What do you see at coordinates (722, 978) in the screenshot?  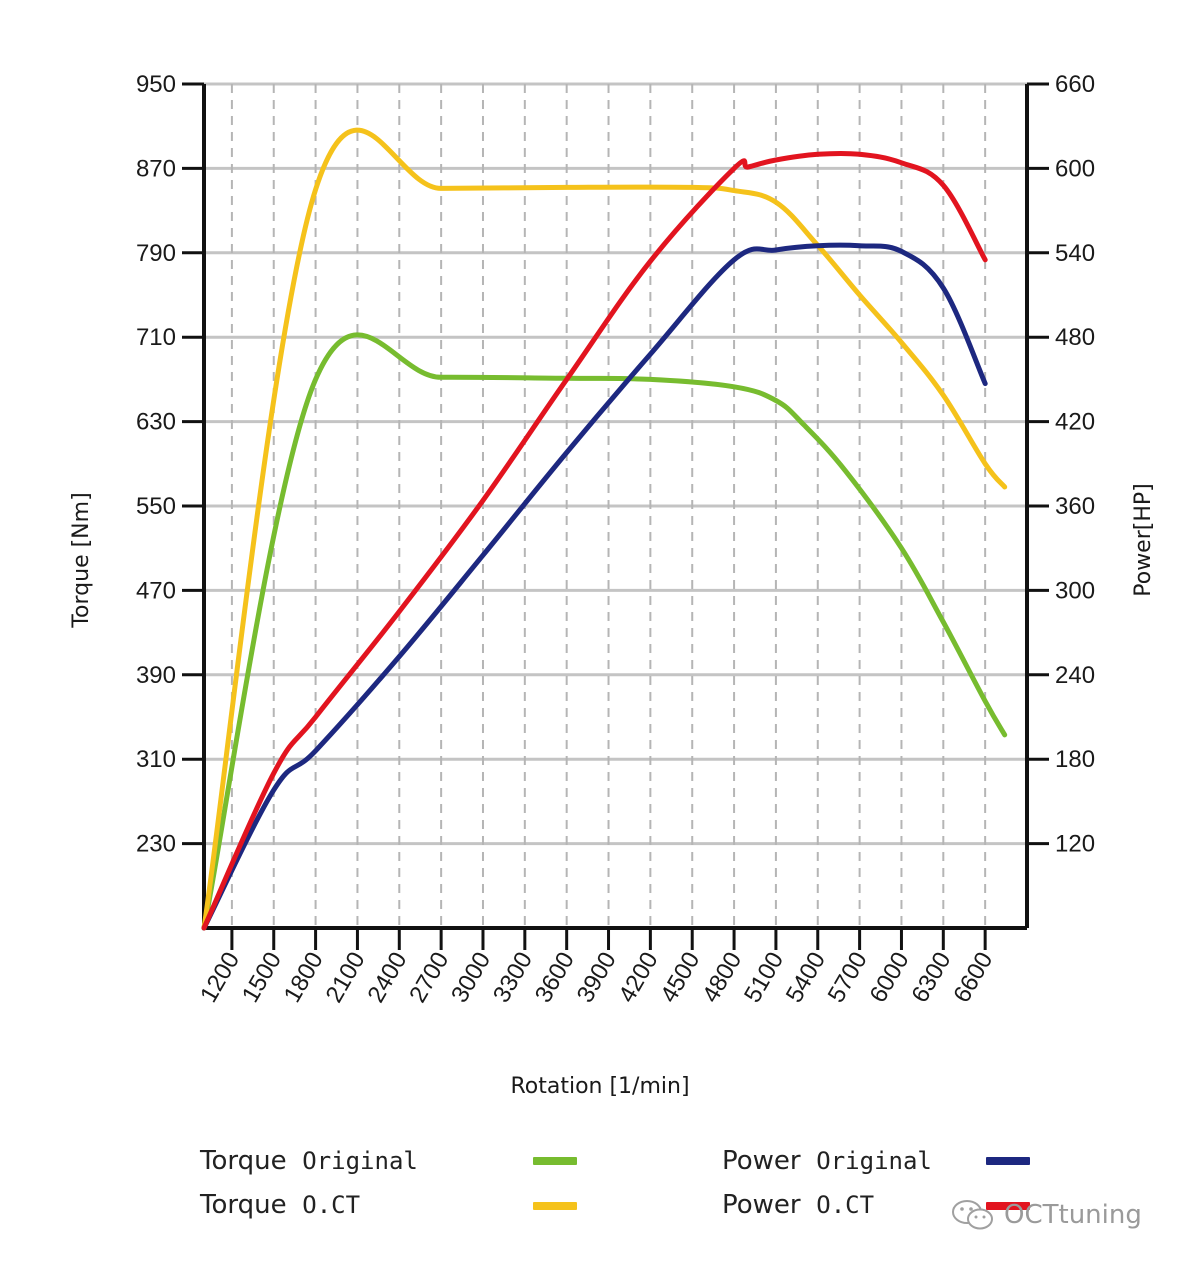 I see `x-tick-label: 4800` at bounding box center [722, 978].